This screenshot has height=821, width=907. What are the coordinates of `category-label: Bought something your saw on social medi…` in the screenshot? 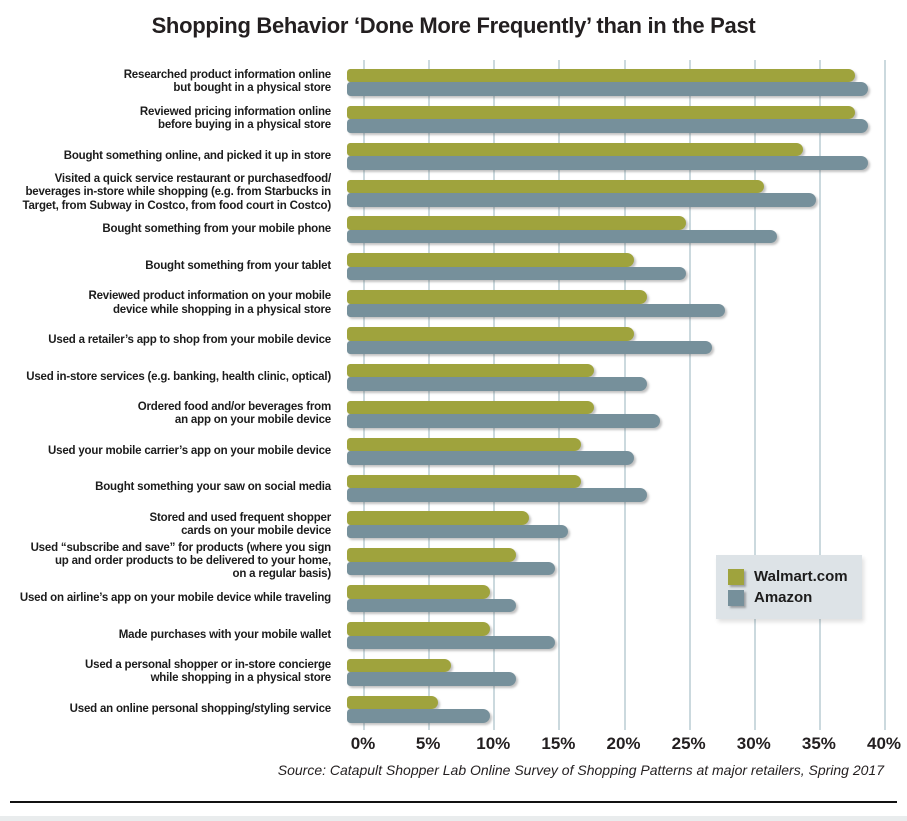 It's located at (213, 487).